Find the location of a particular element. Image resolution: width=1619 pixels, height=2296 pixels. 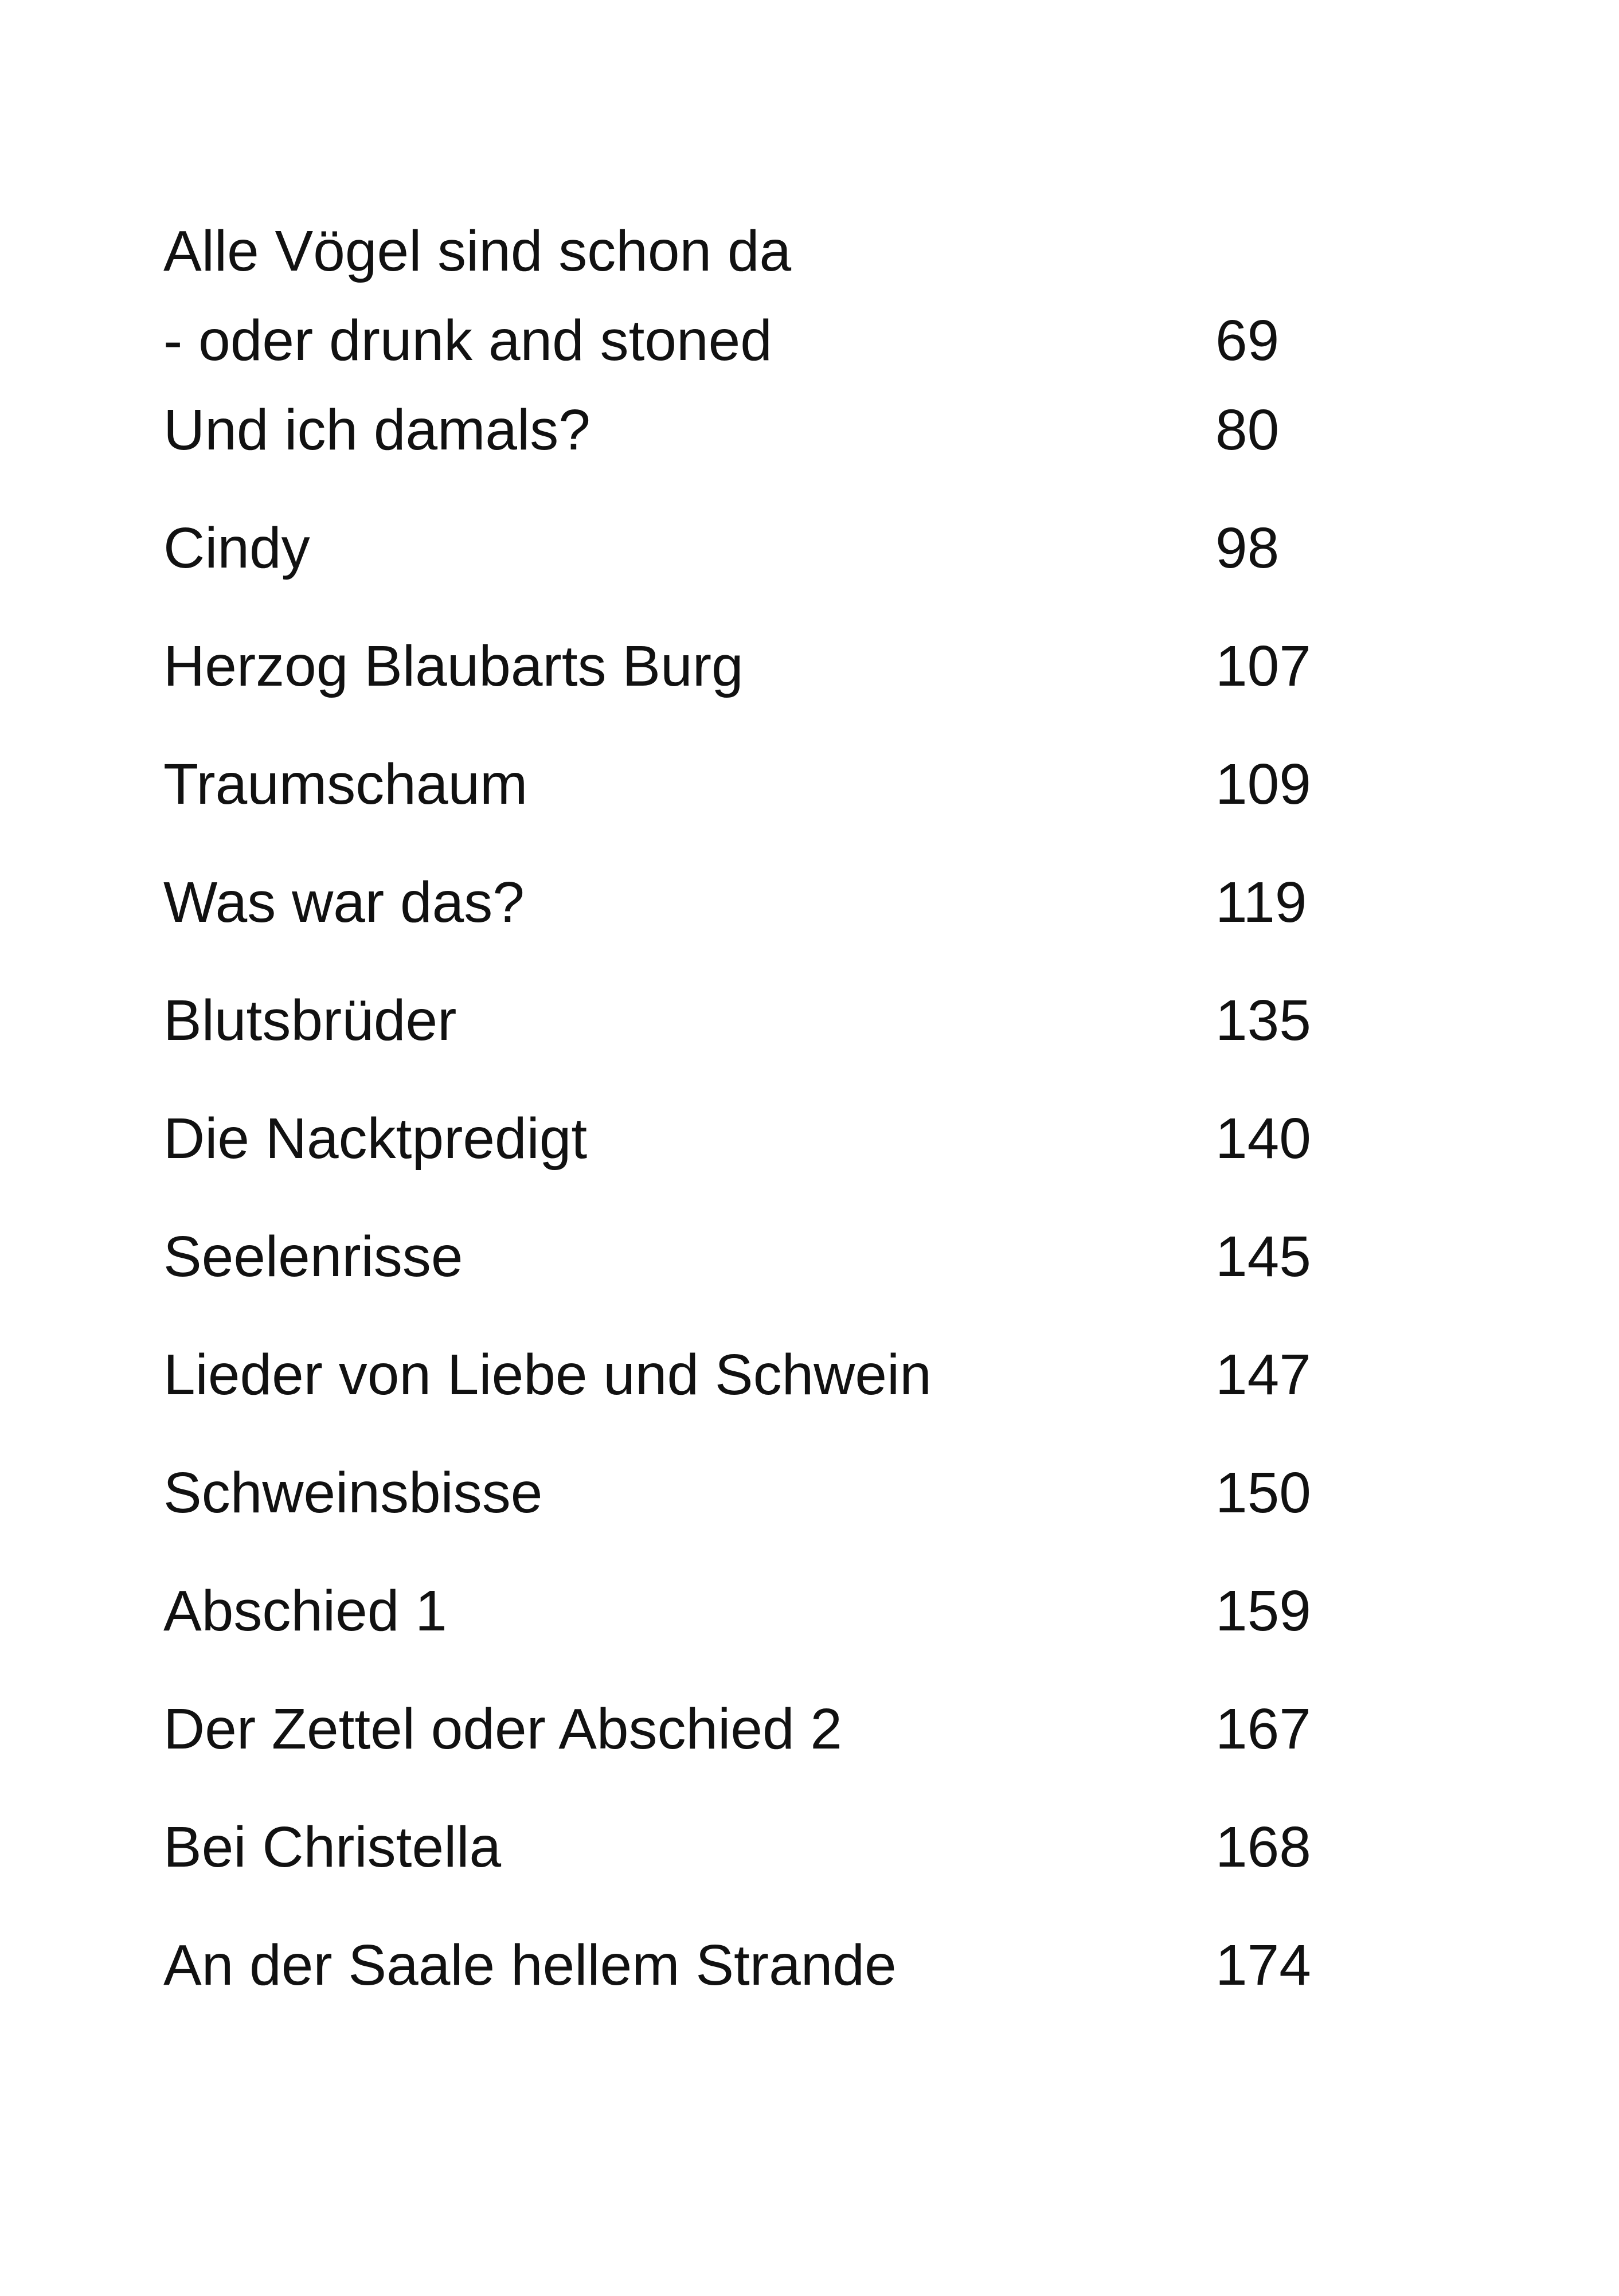

toc-entry-title: Herzog Blaubarts Burg is located at coordinates (453, 666).